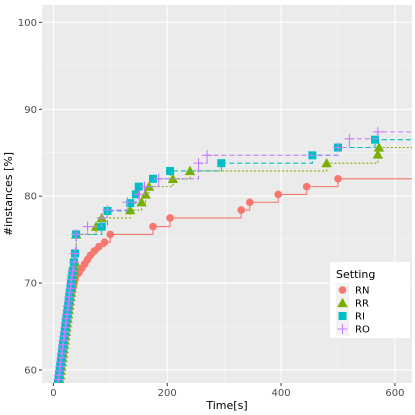  Describe the element at coordinates (362, 304) in the screenshot. I see `legend-label: RR` at that location.